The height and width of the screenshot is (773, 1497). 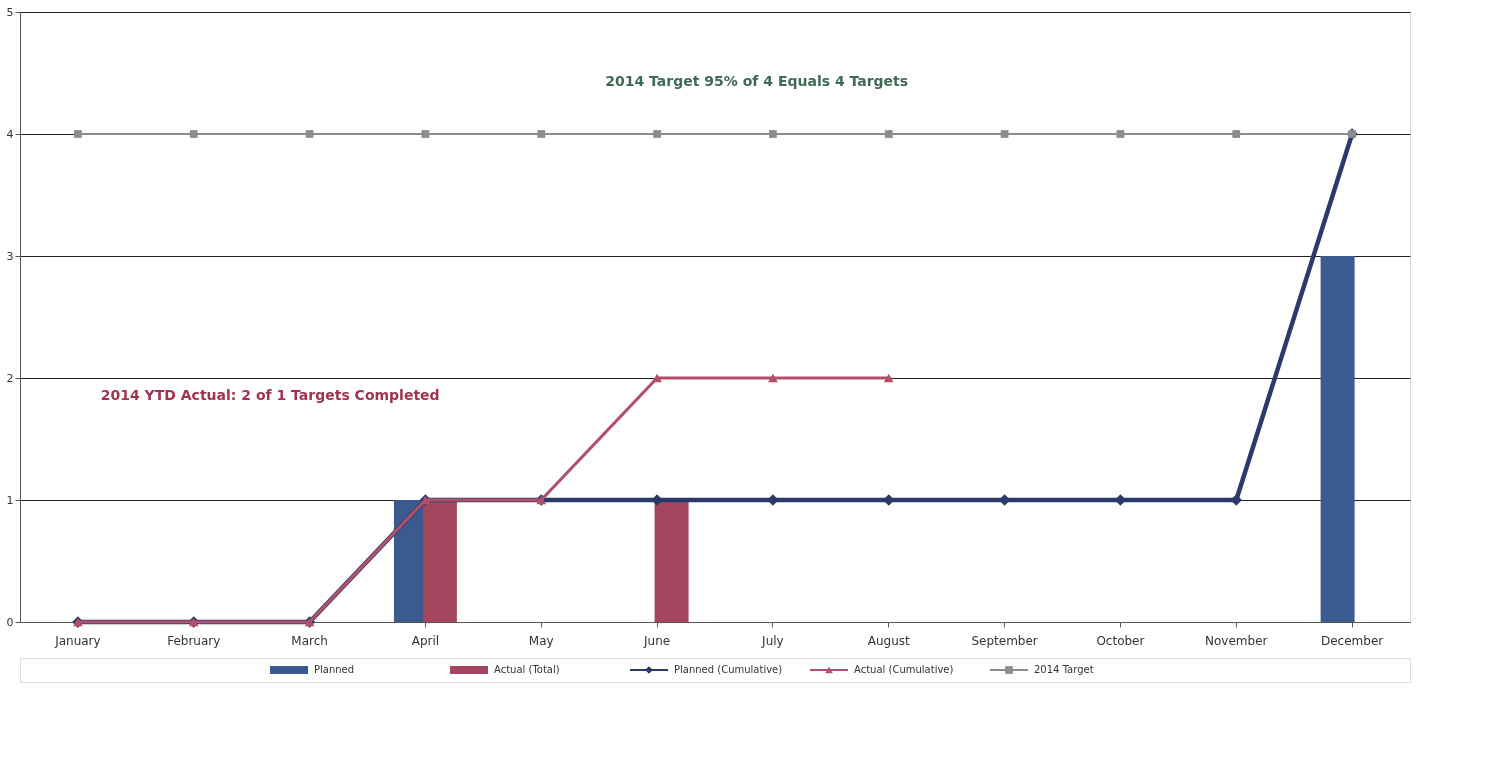 I want to click on x-tick-label: July, so click(x=772, y=640).